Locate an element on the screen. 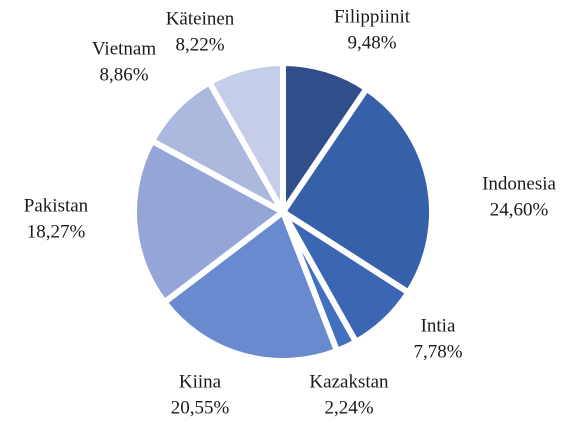 The image size is (577, 423). slice-value-label: 18,27% is located at coordinates (56, 231).